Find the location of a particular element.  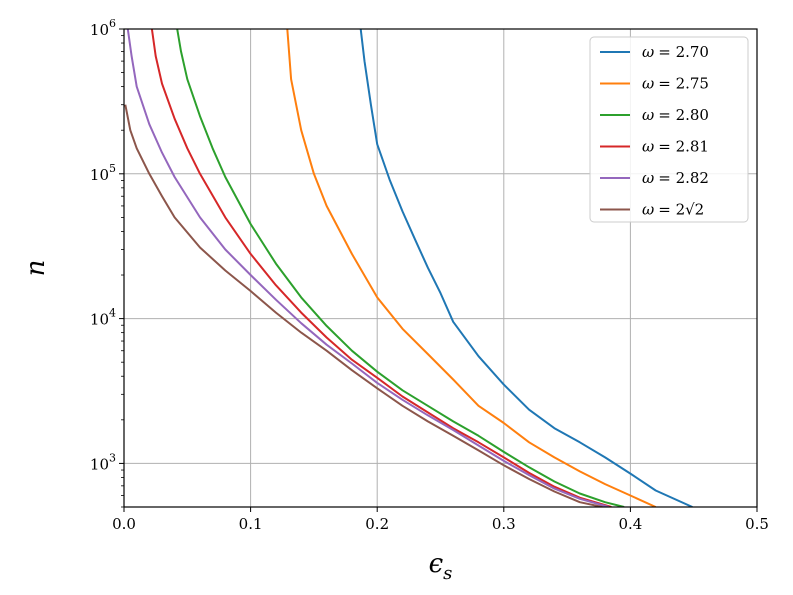

x-axis-ticks: 0.0 0.1 0.2 0.3 0.4 0.5 is located at coordinates (440, 520).